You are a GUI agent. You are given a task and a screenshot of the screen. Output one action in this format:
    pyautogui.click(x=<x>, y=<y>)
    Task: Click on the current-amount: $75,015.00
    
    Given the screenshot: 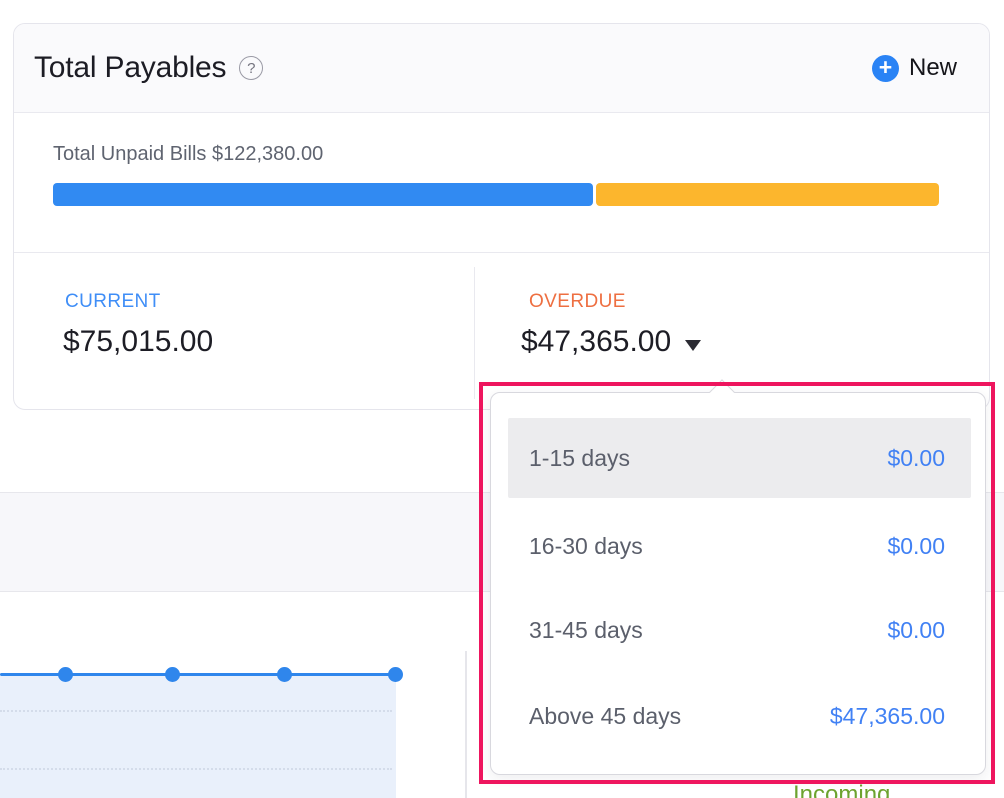 What is the action you would take?
    pyautogui.click(x=138, y=341)
    